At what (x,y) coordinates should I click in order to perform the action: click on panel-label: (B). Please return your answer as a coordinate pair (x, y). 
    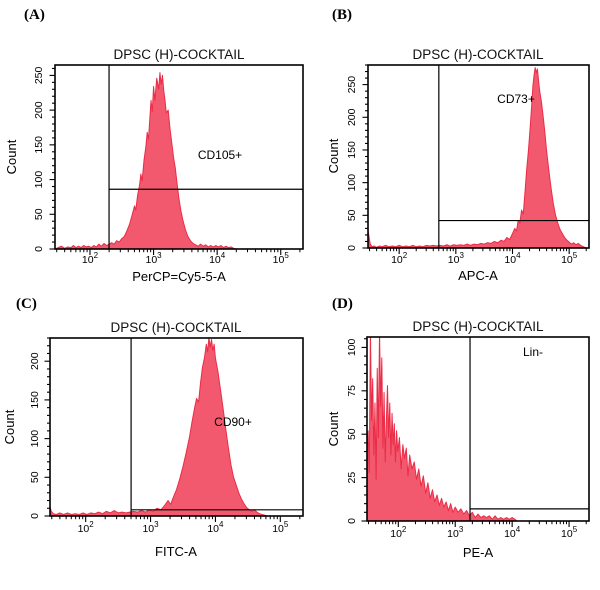
    Looking at the image, I should click on (342, 15).